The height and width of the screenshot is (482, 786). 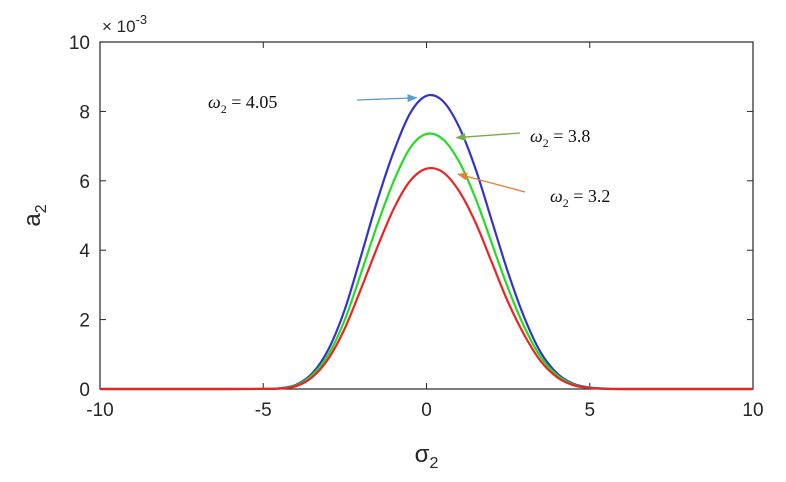 What do you see at coordinates (387, 98) in the screenshot?
I see `annotation-arrow-blue` at bounding box center [387, 98].